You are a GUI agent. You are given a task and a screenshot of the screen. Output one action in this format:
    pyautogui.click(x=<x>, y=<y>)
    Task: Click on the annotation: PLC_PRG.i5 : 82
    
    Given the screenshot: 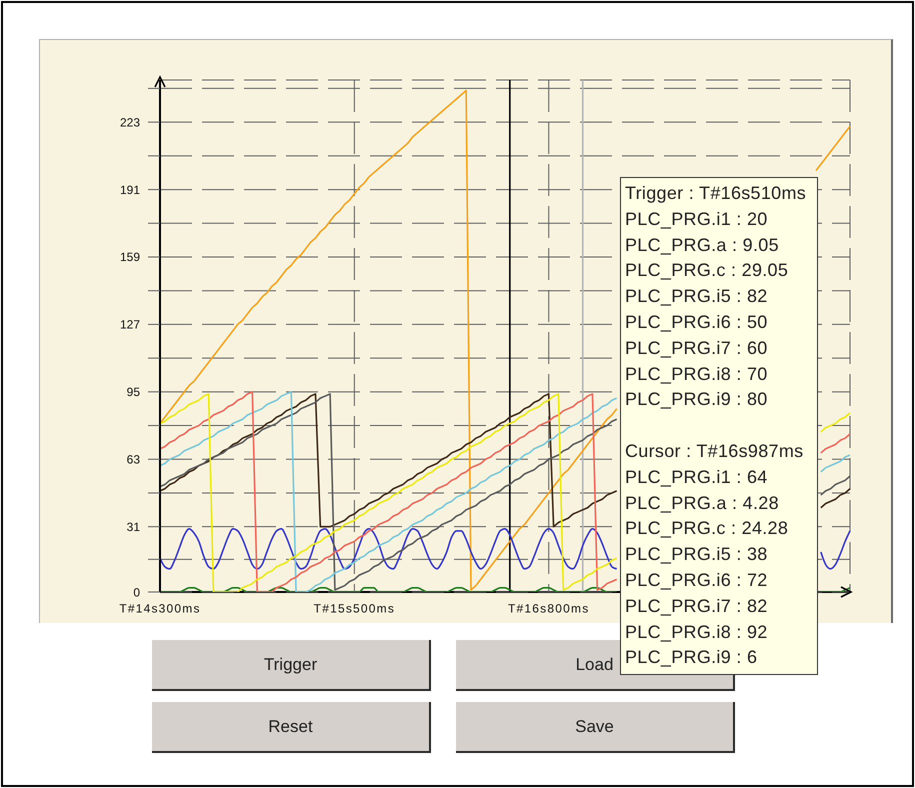 What is the action you would take?
    pyautogui.click(x=697, y=296)
    